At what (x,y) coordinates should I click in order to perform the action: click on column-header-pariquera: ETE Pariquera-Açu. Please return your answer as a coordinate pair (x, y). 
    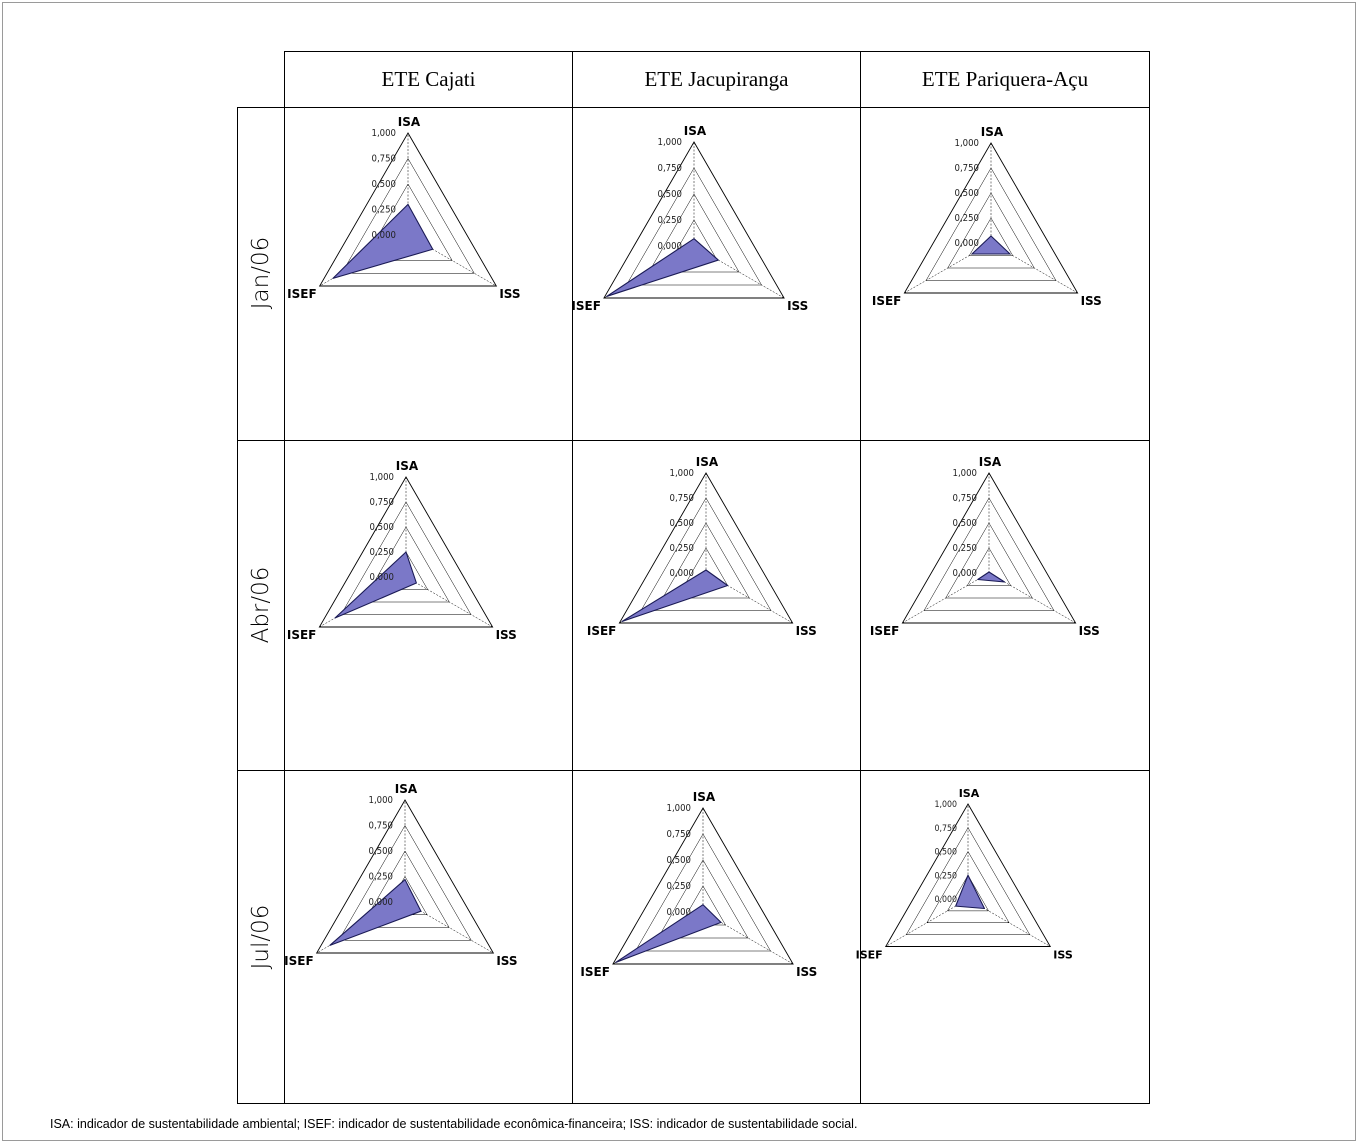
    Looking at the image, I should click on (1005, 79).